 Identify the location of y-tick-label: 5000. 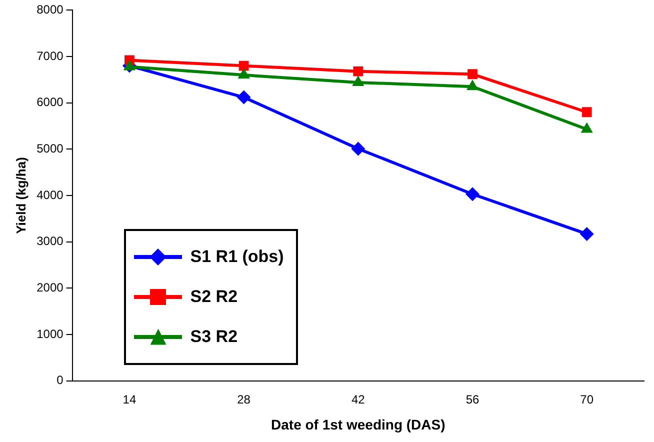
(50, 148).